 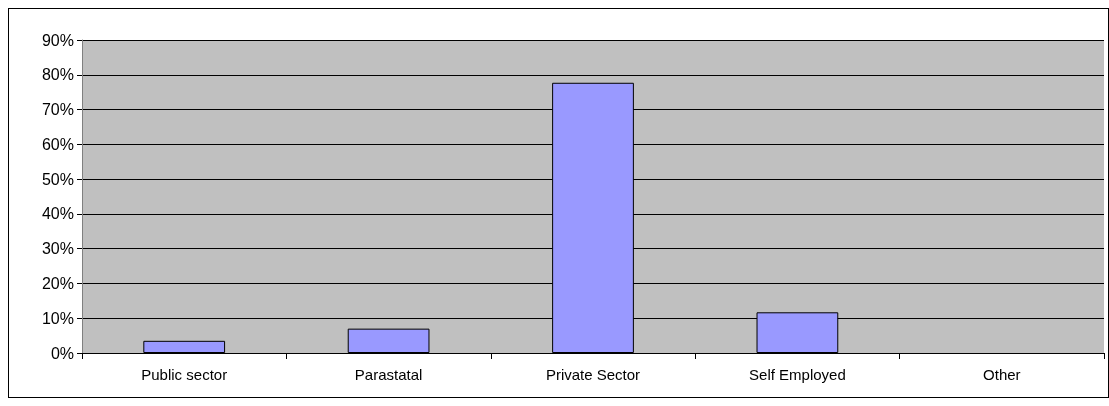 I want to click on y-tick-label: 50%, so click(x=57, y=179).